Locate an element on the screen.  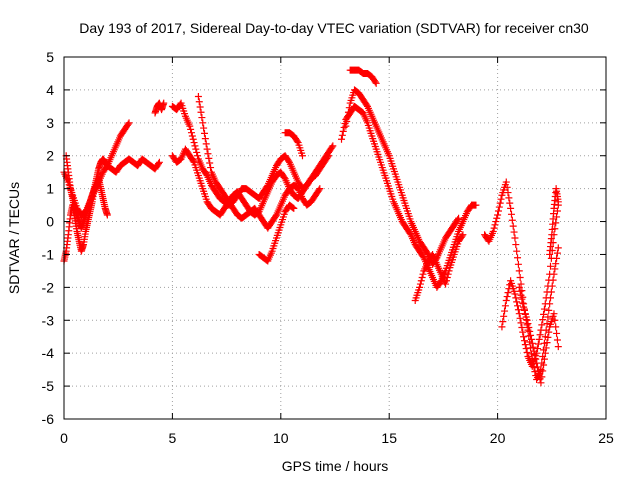
y-tick-label: 5 is located at coordinates (50, 57).